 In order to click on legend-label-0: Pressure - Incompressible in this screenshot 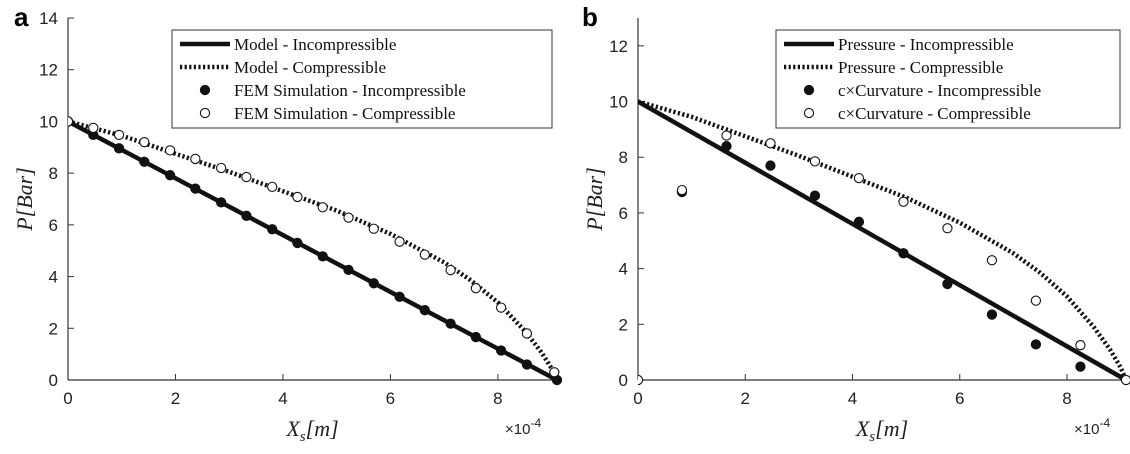, I will do `click(926, 44)`.